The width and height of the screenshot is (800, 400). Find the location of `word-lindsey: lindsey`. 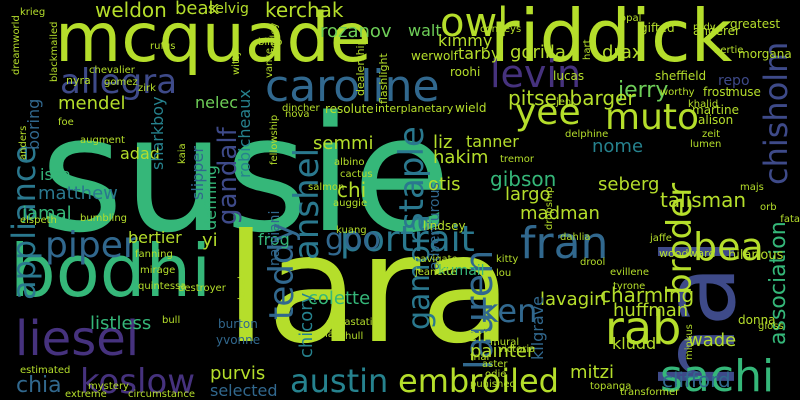

word-lindsey: lindsey is located at coordinates (444, 226).